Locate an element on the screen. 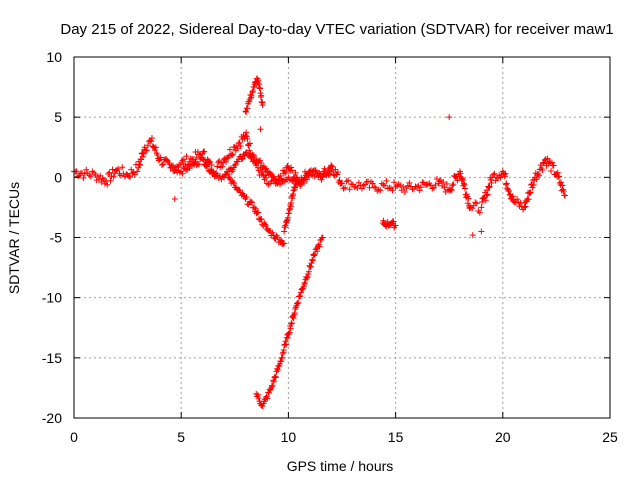 This screenshot has width=640, height=480. x-tick-label: 20 is located at coordinates (503, 437).